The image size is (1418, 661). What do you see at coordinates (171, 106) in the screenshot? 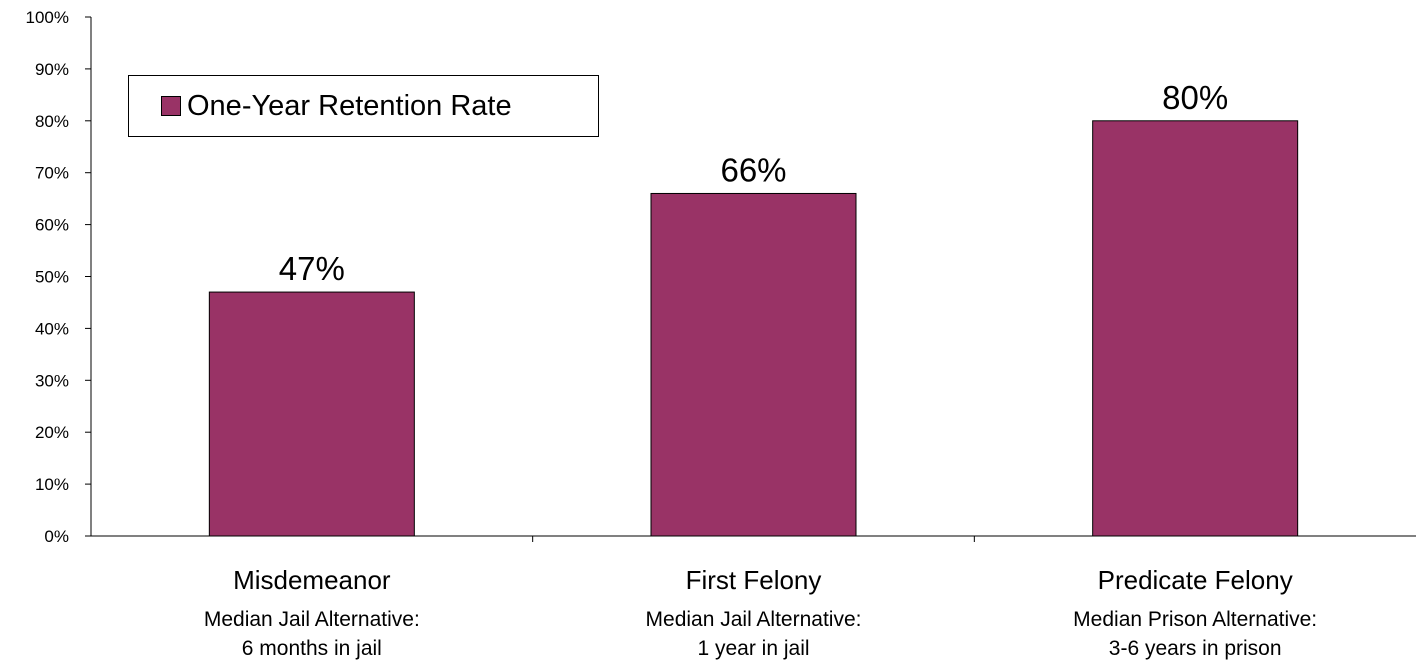
I see `legend-swatch` at bounding box center [171, 106].